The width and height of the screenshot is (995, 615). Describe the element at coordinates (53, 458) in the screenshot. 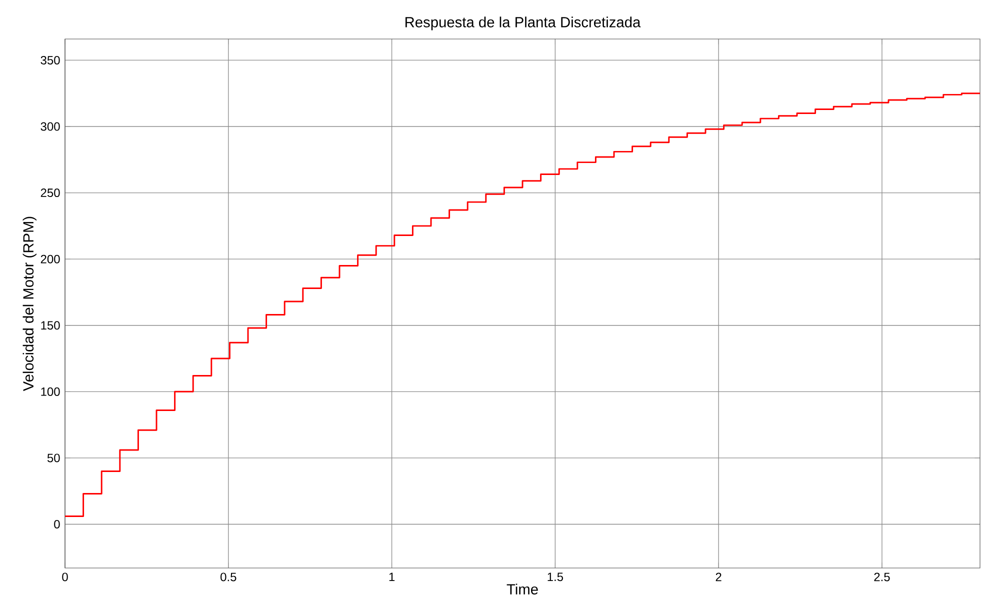

I see `y-tick-label: 50` at that location.